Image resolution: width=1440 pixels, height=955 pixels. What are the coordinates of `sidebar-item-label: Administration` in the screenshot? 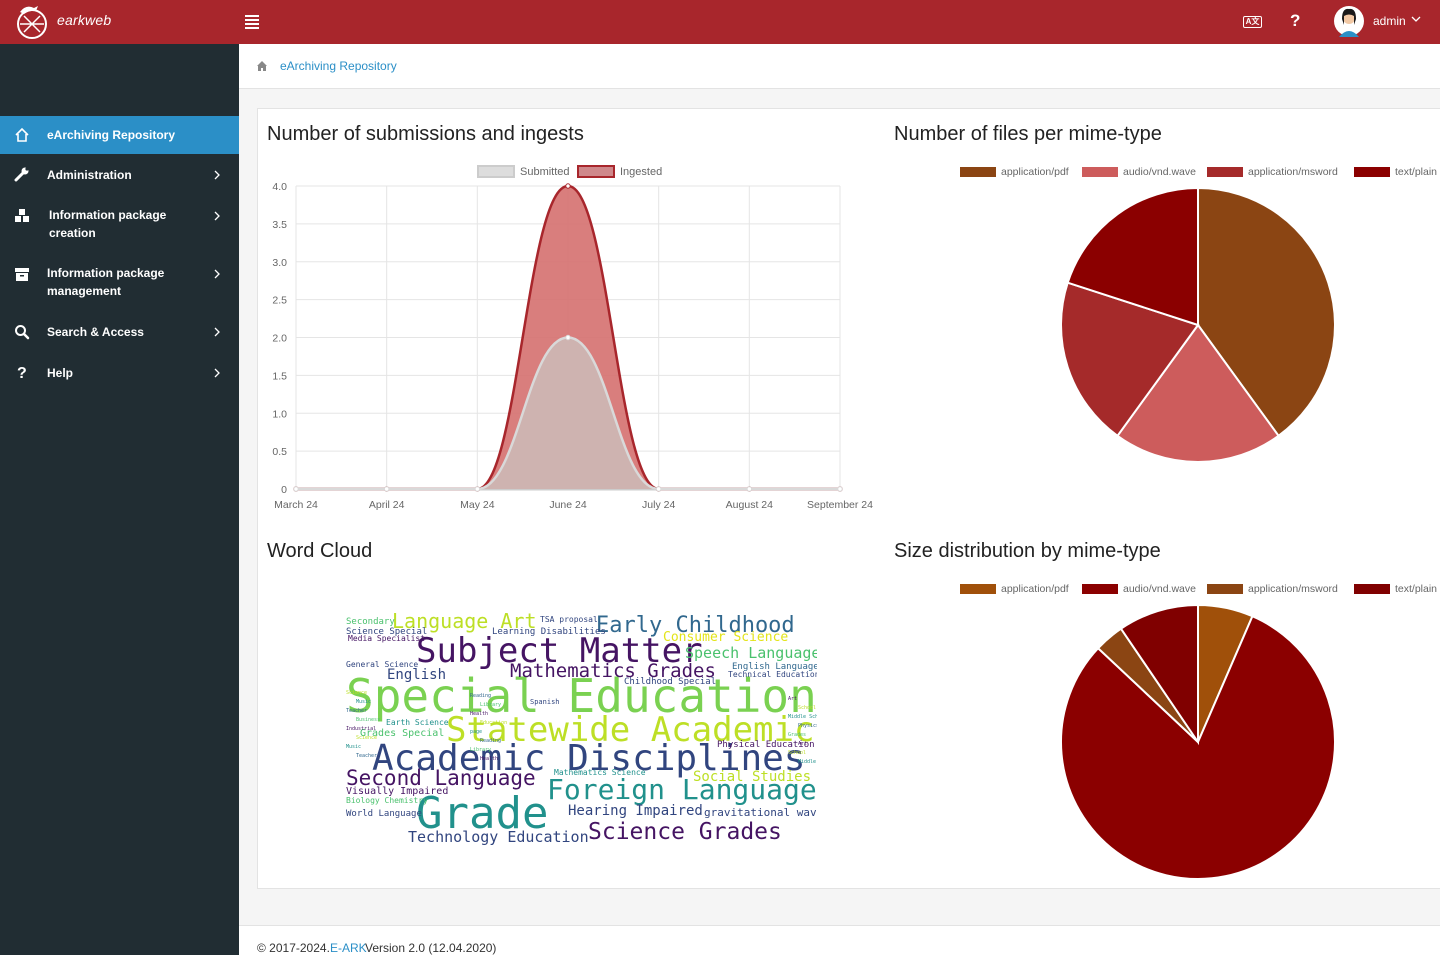 It's located at (89, 175).